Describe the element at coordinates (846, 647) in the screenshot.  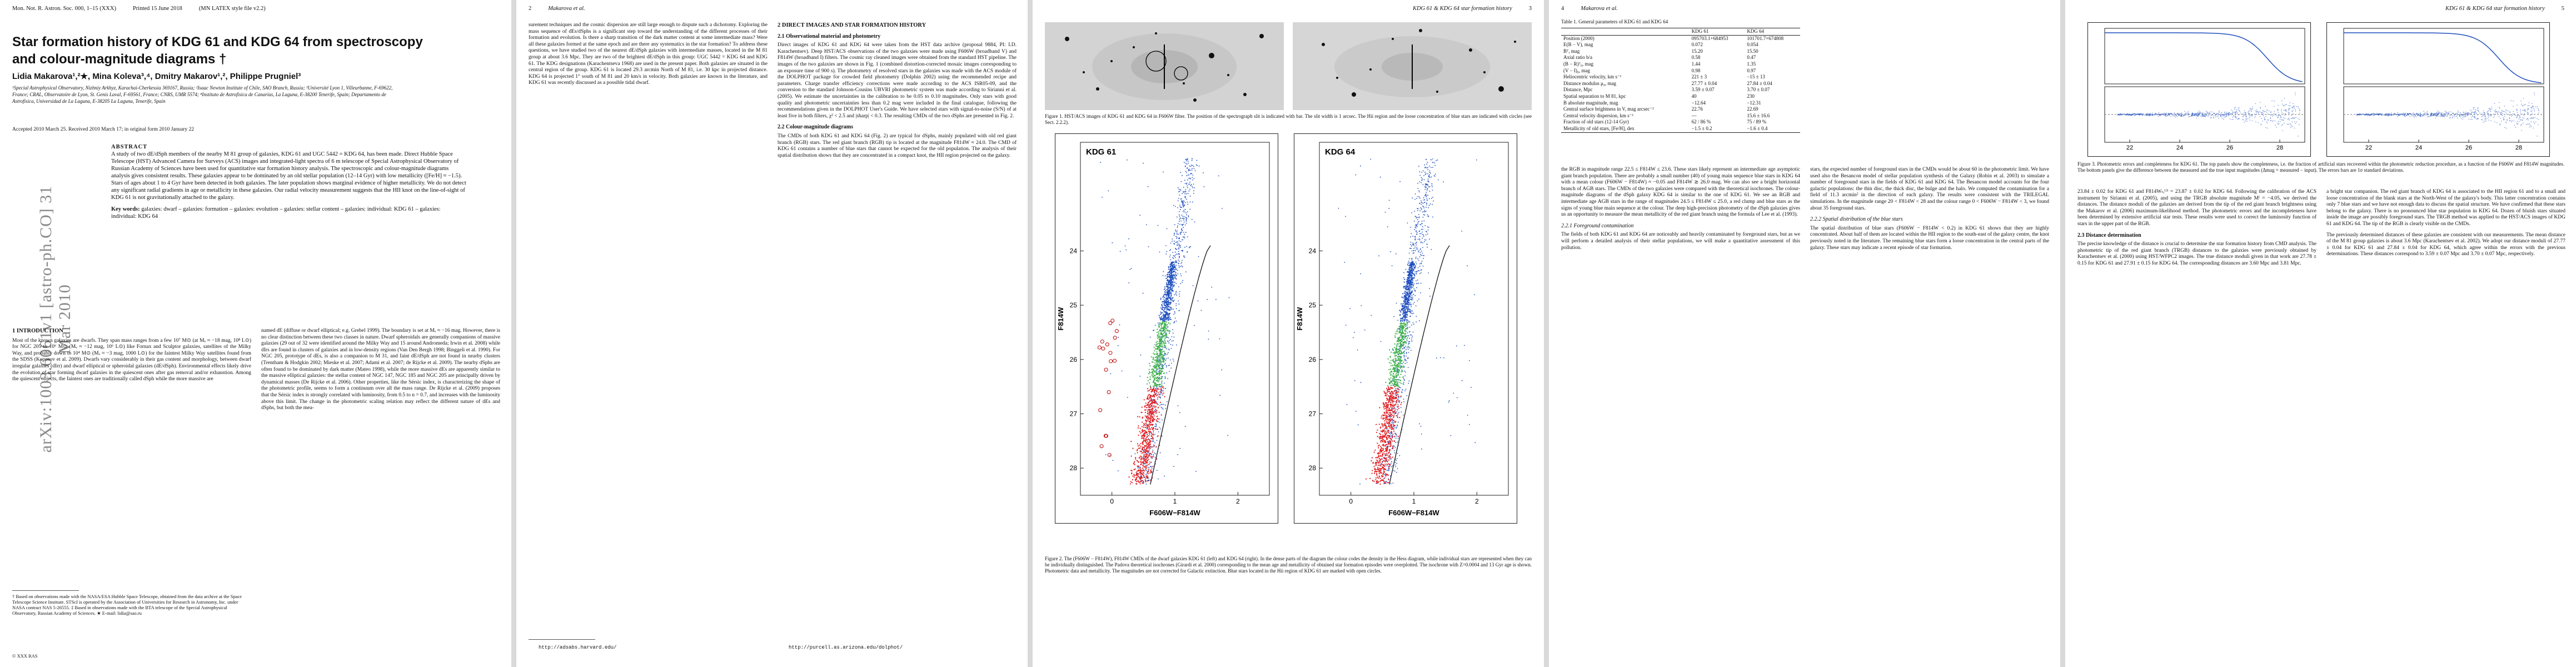
I see `url-dolphot: http://purcell.as.arizona.edu/dolphot/` at that location.